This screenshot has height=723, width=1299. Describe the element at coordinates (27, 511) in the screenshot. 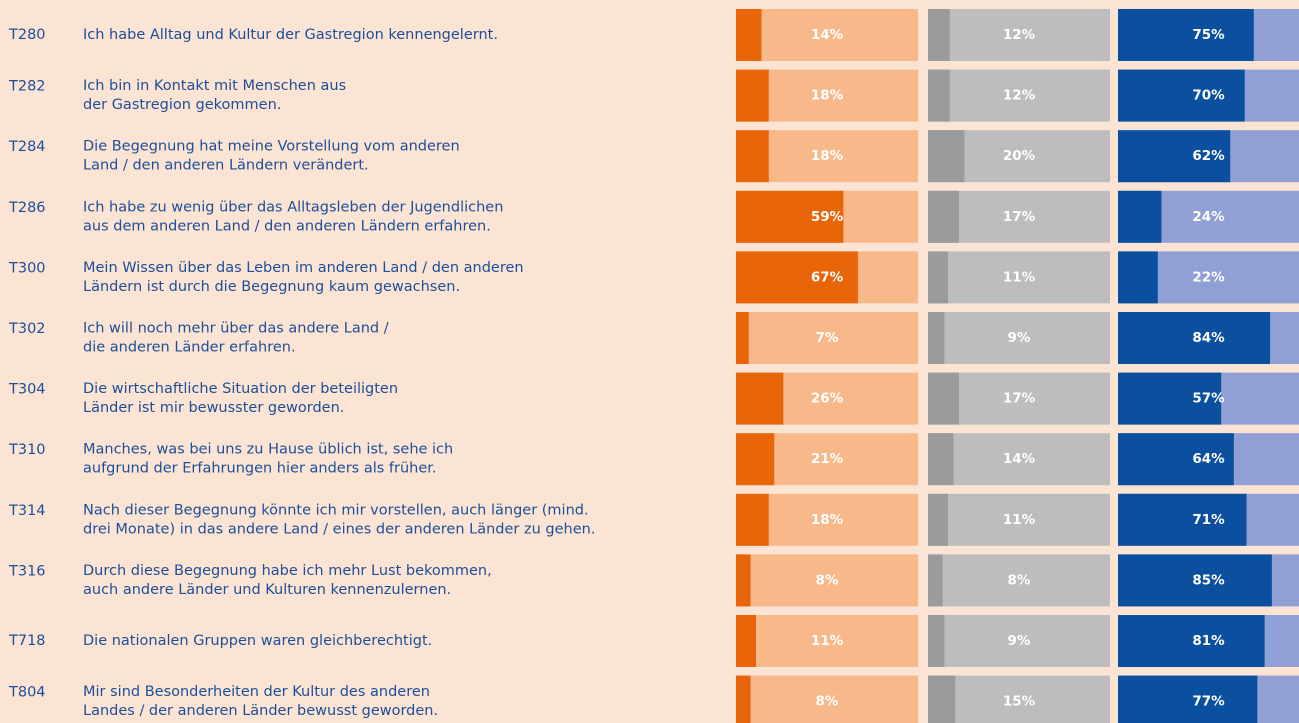

I see `row-code: T314` at that location.